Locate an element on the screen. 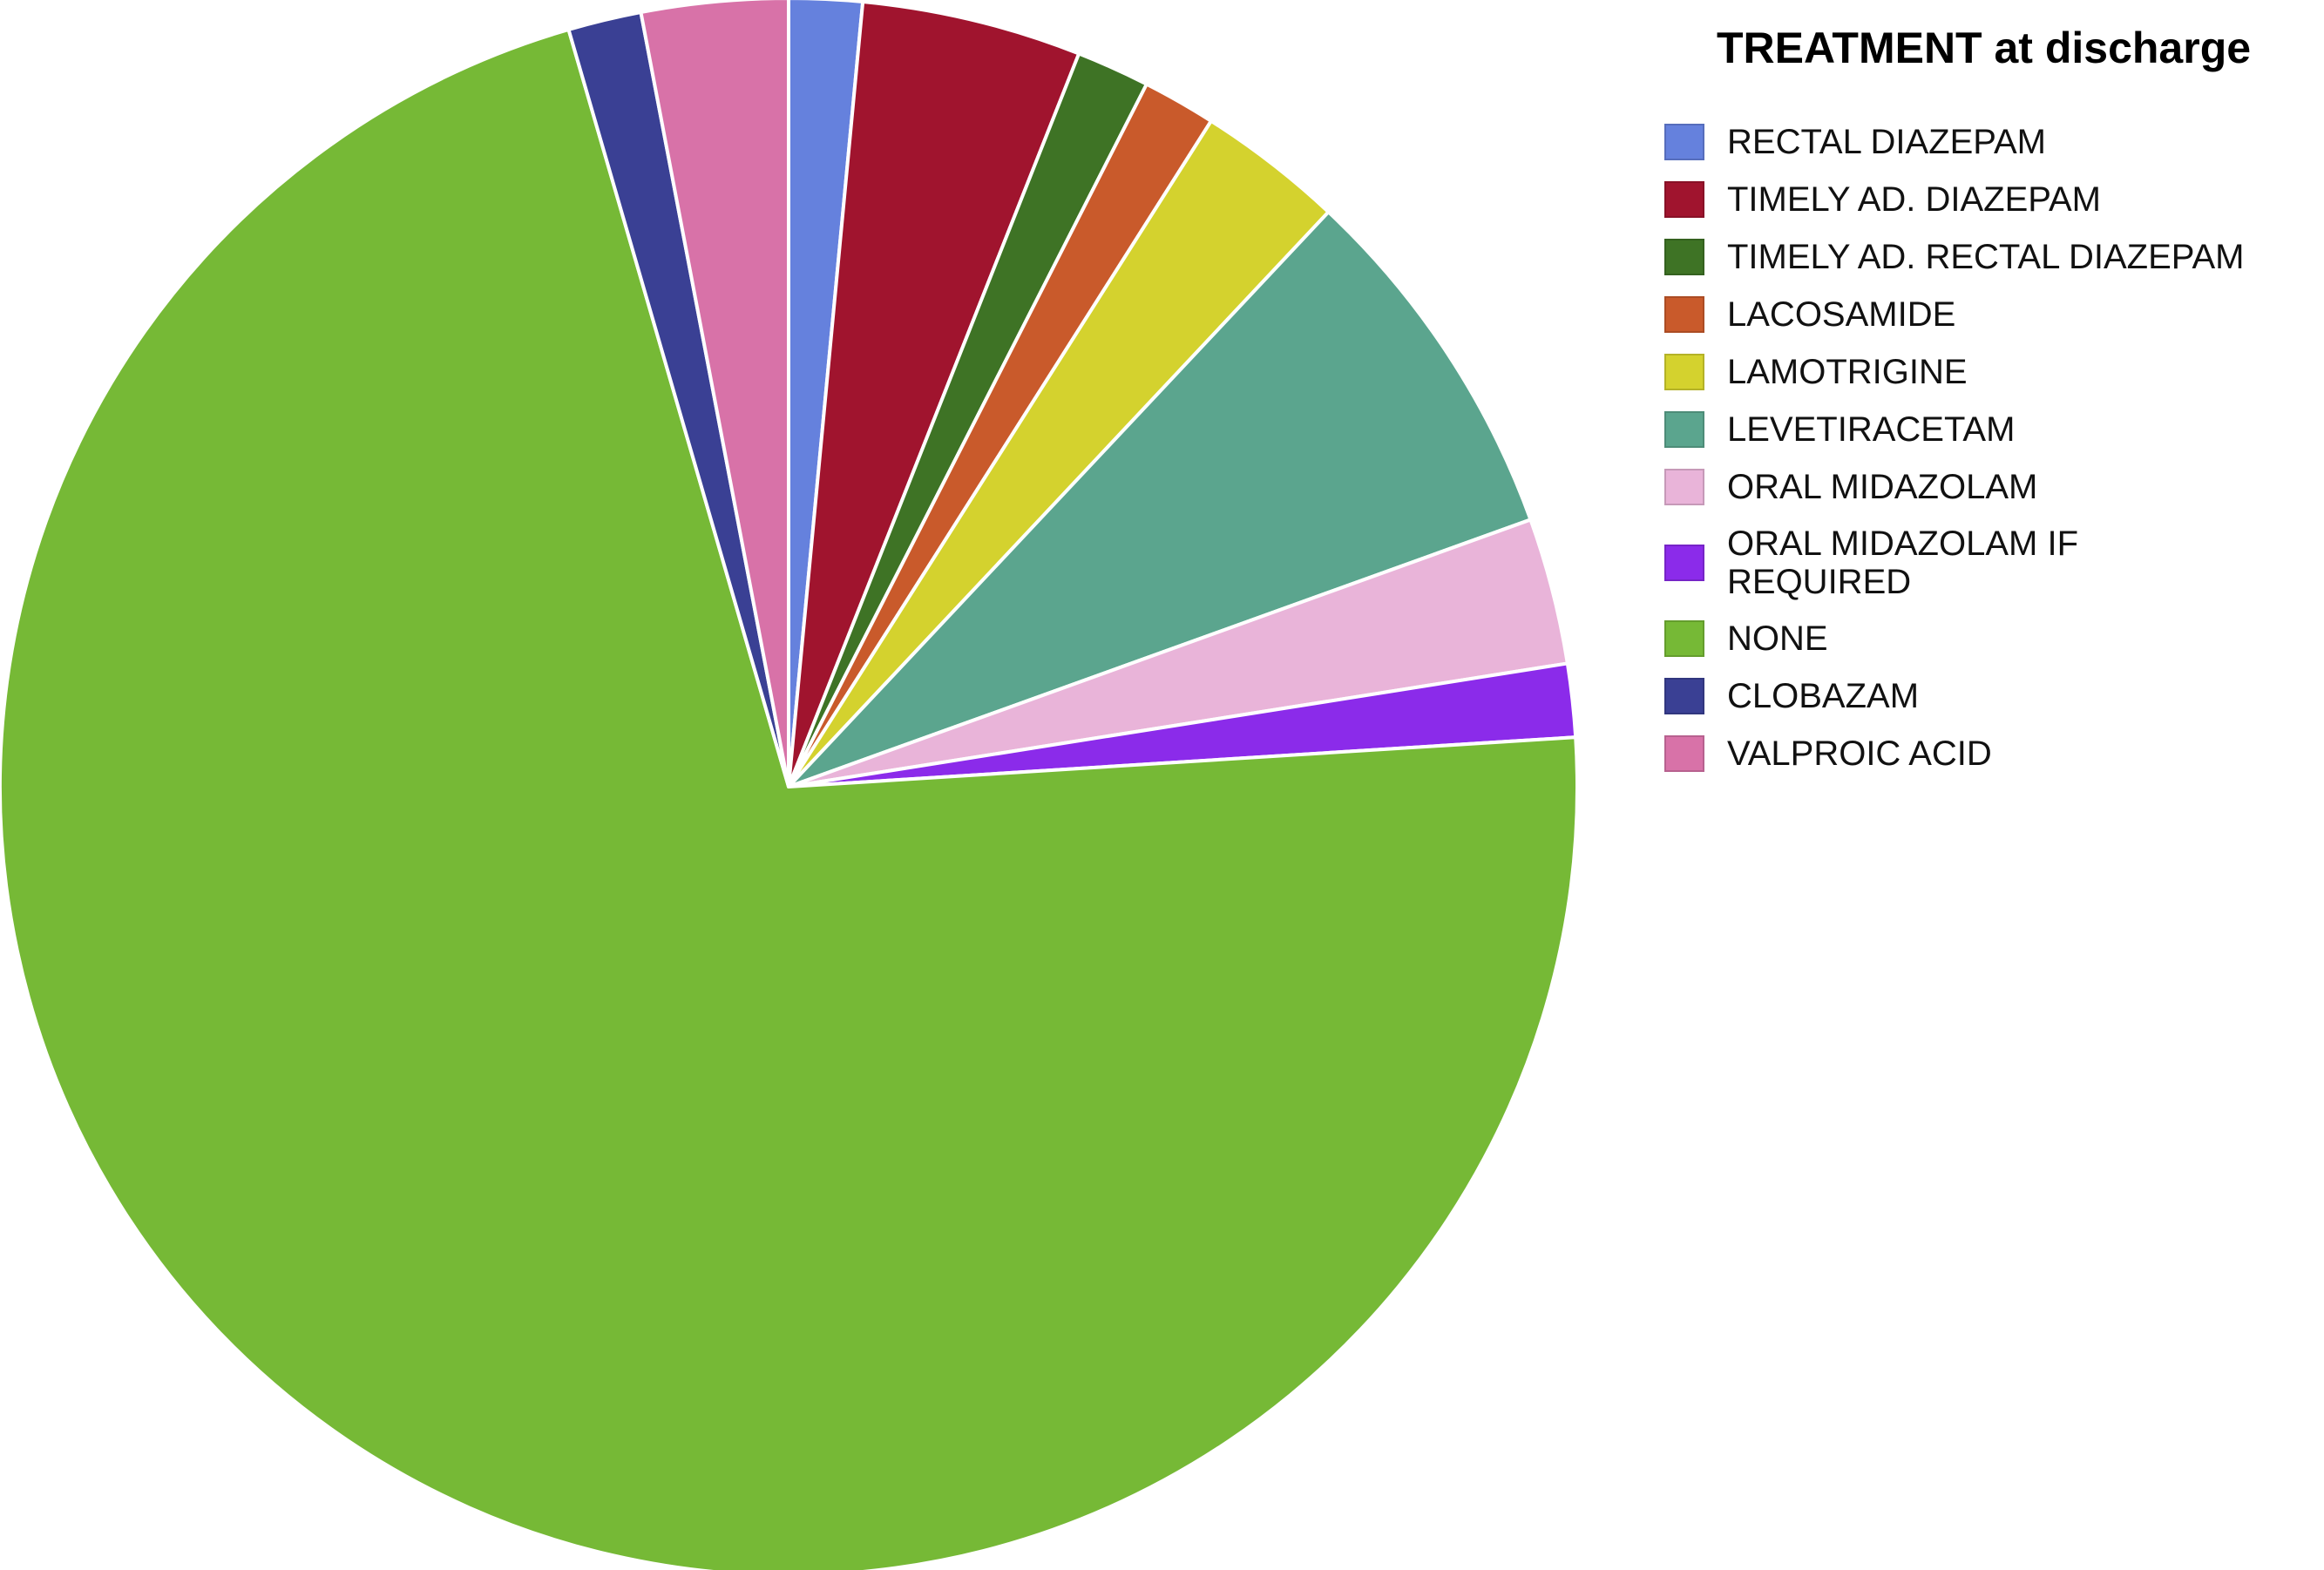 This screenshot has height=1570, width=2324. legend-item-timely-ad-diazepam: TIMELY AD. DIAZEPAM is located at coordinates (1994, 199).